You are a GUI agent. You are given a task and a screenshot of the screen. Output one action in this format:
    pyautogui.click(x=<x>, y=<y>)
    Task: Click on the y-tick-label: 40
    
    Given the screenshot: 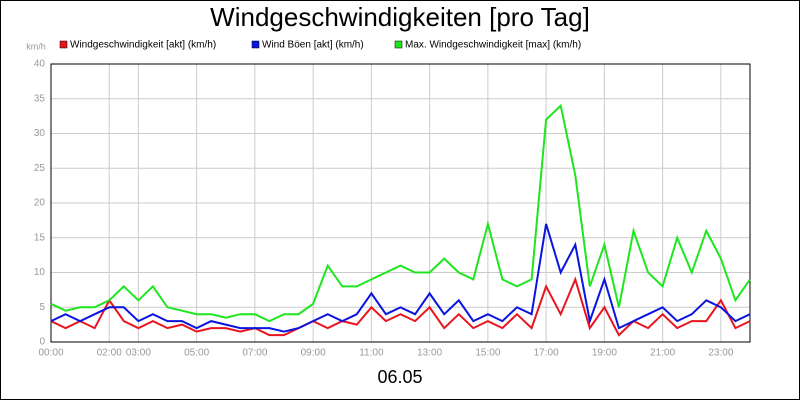 What is the action you would take?
    pyautogui.click(x=40, y=64)
    